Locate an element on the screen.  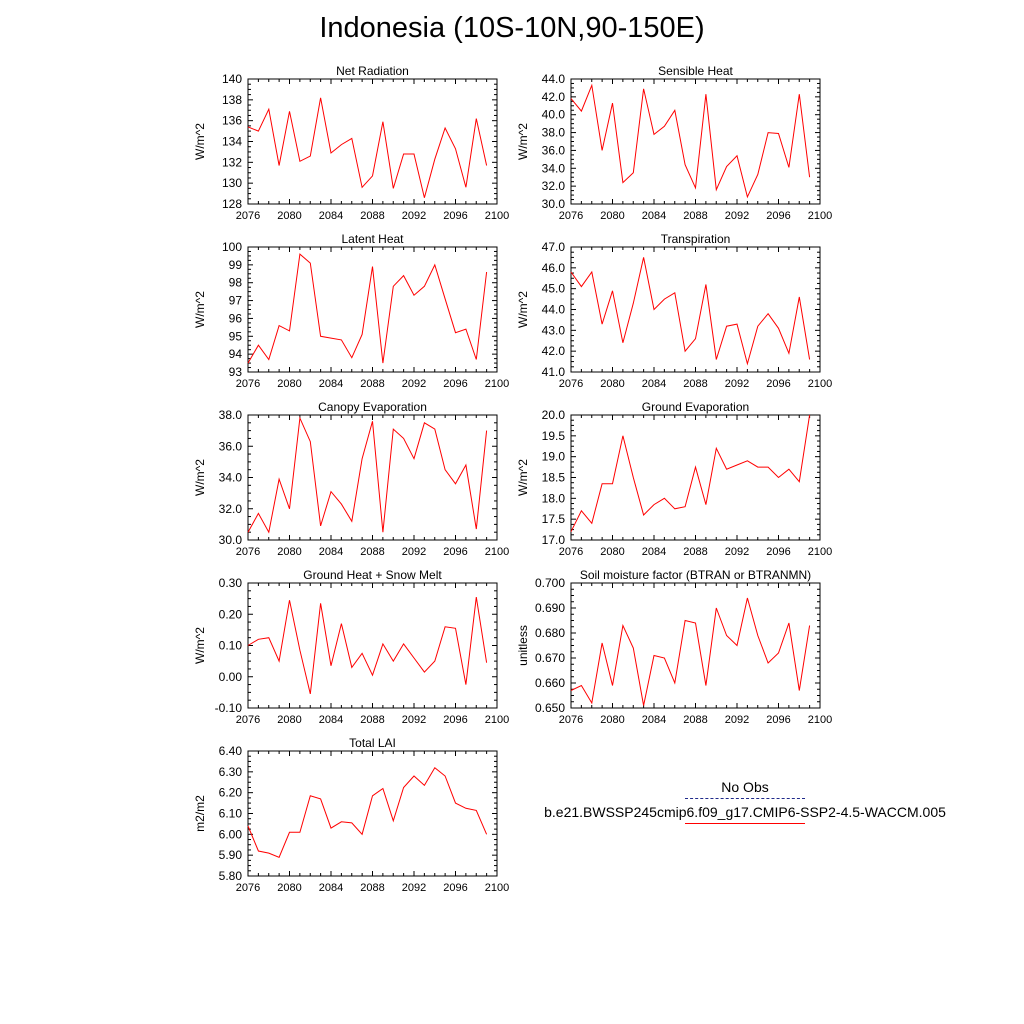
y-tick-label: 5.80 is located at coordinates (231, 876).